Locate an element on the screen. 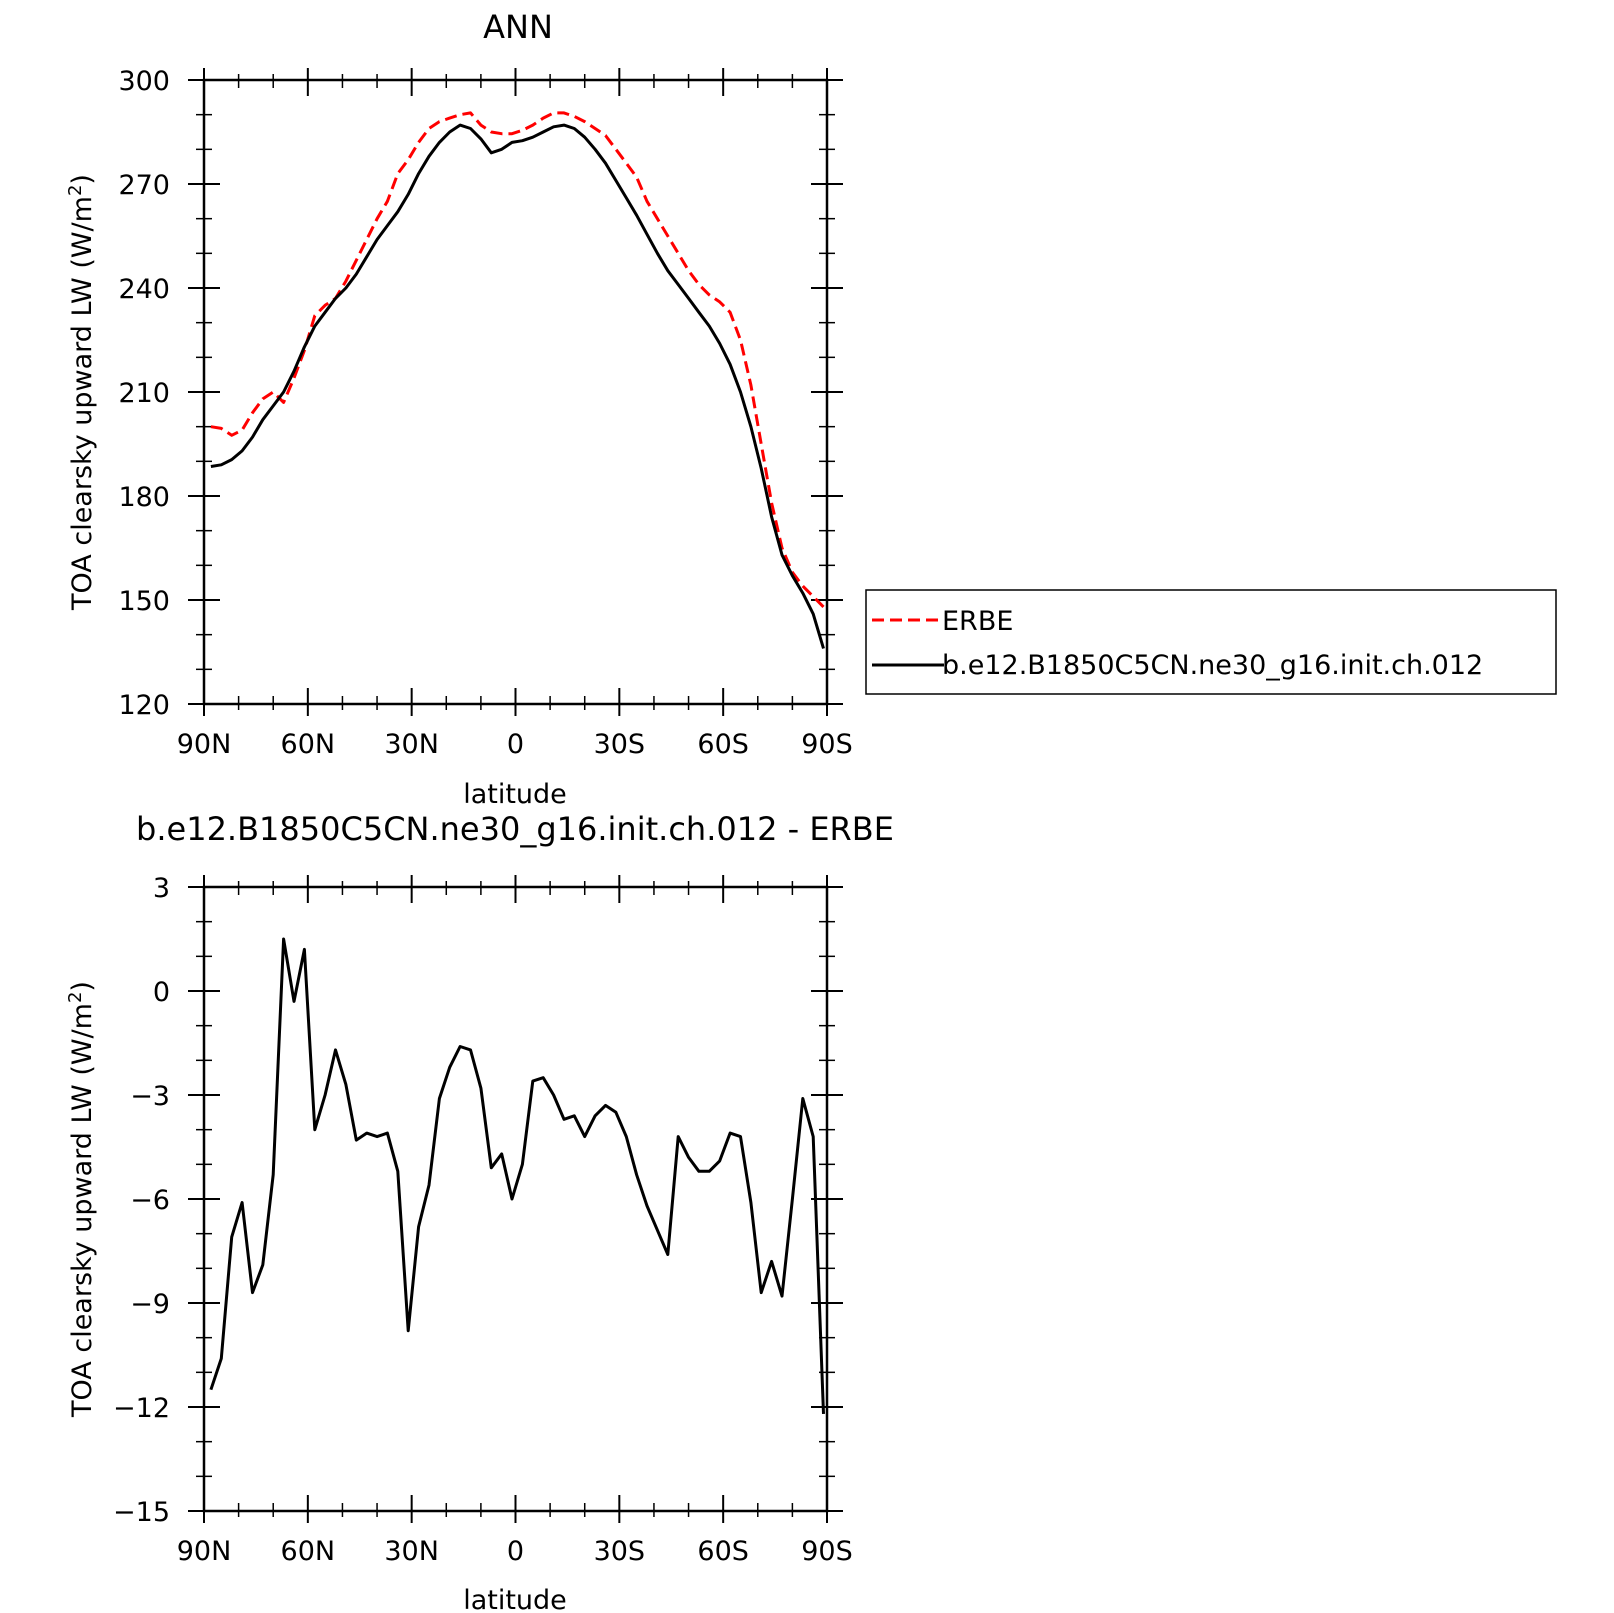 This screenshot has width=1614, height=1613. bottom-x-axis-label: latitude is located at coordinates (515, 1599).